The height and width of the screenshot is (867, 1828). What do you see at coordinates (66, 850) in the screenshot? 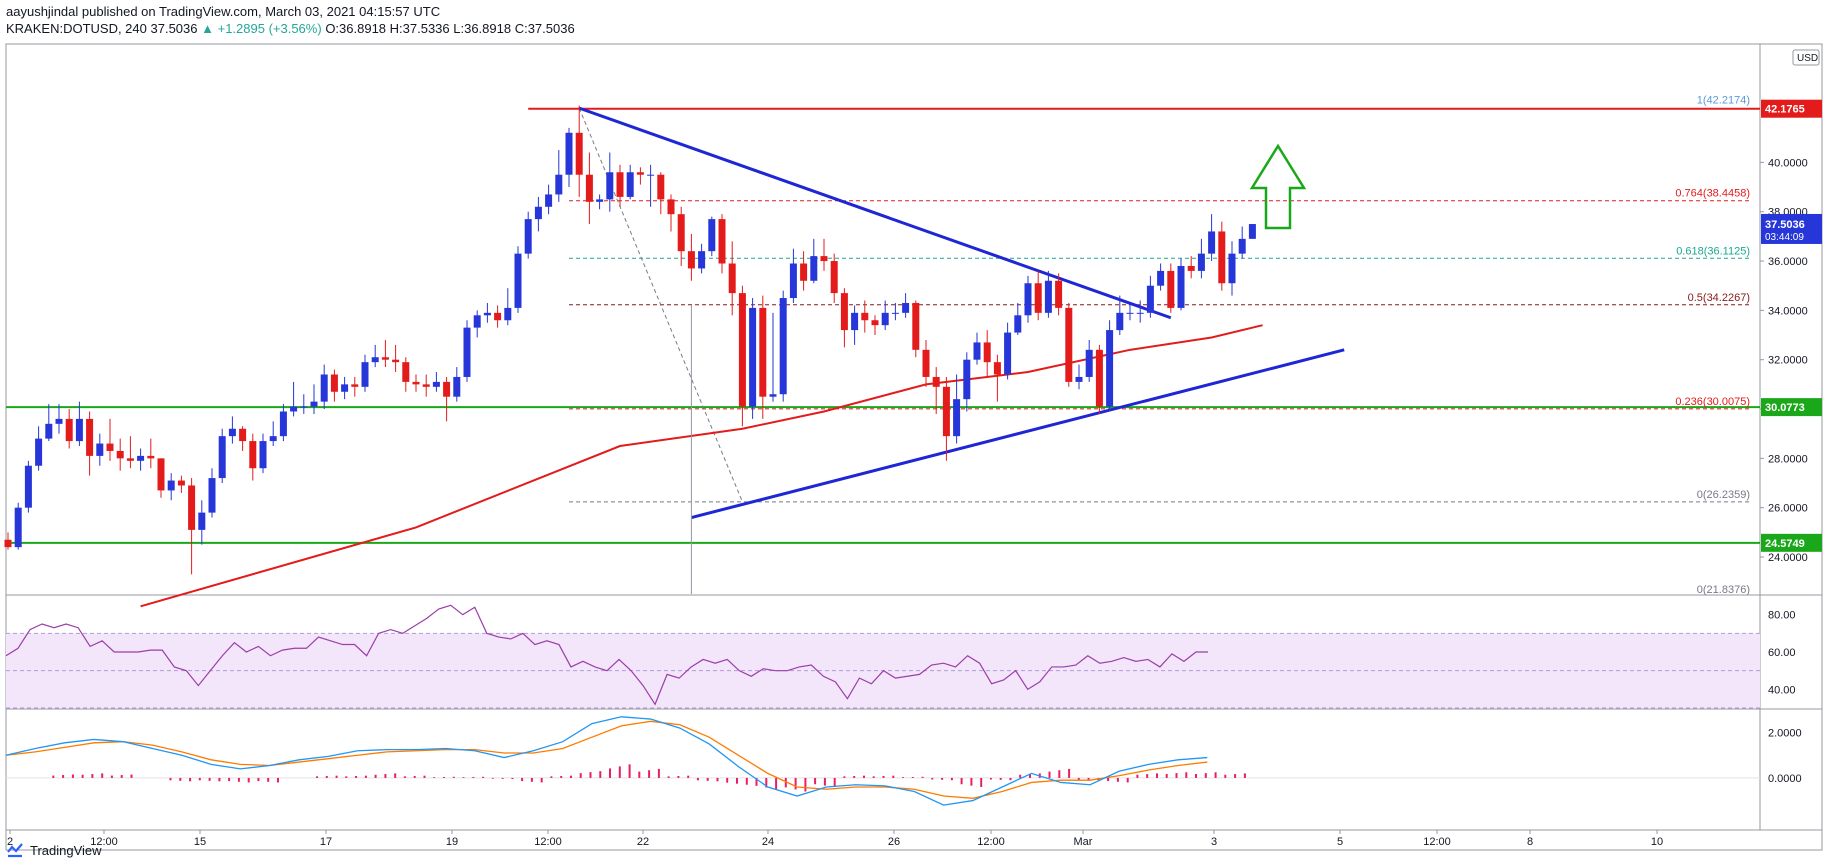
I see `footer-brand: TradingView` at bounding box center [66, 850].